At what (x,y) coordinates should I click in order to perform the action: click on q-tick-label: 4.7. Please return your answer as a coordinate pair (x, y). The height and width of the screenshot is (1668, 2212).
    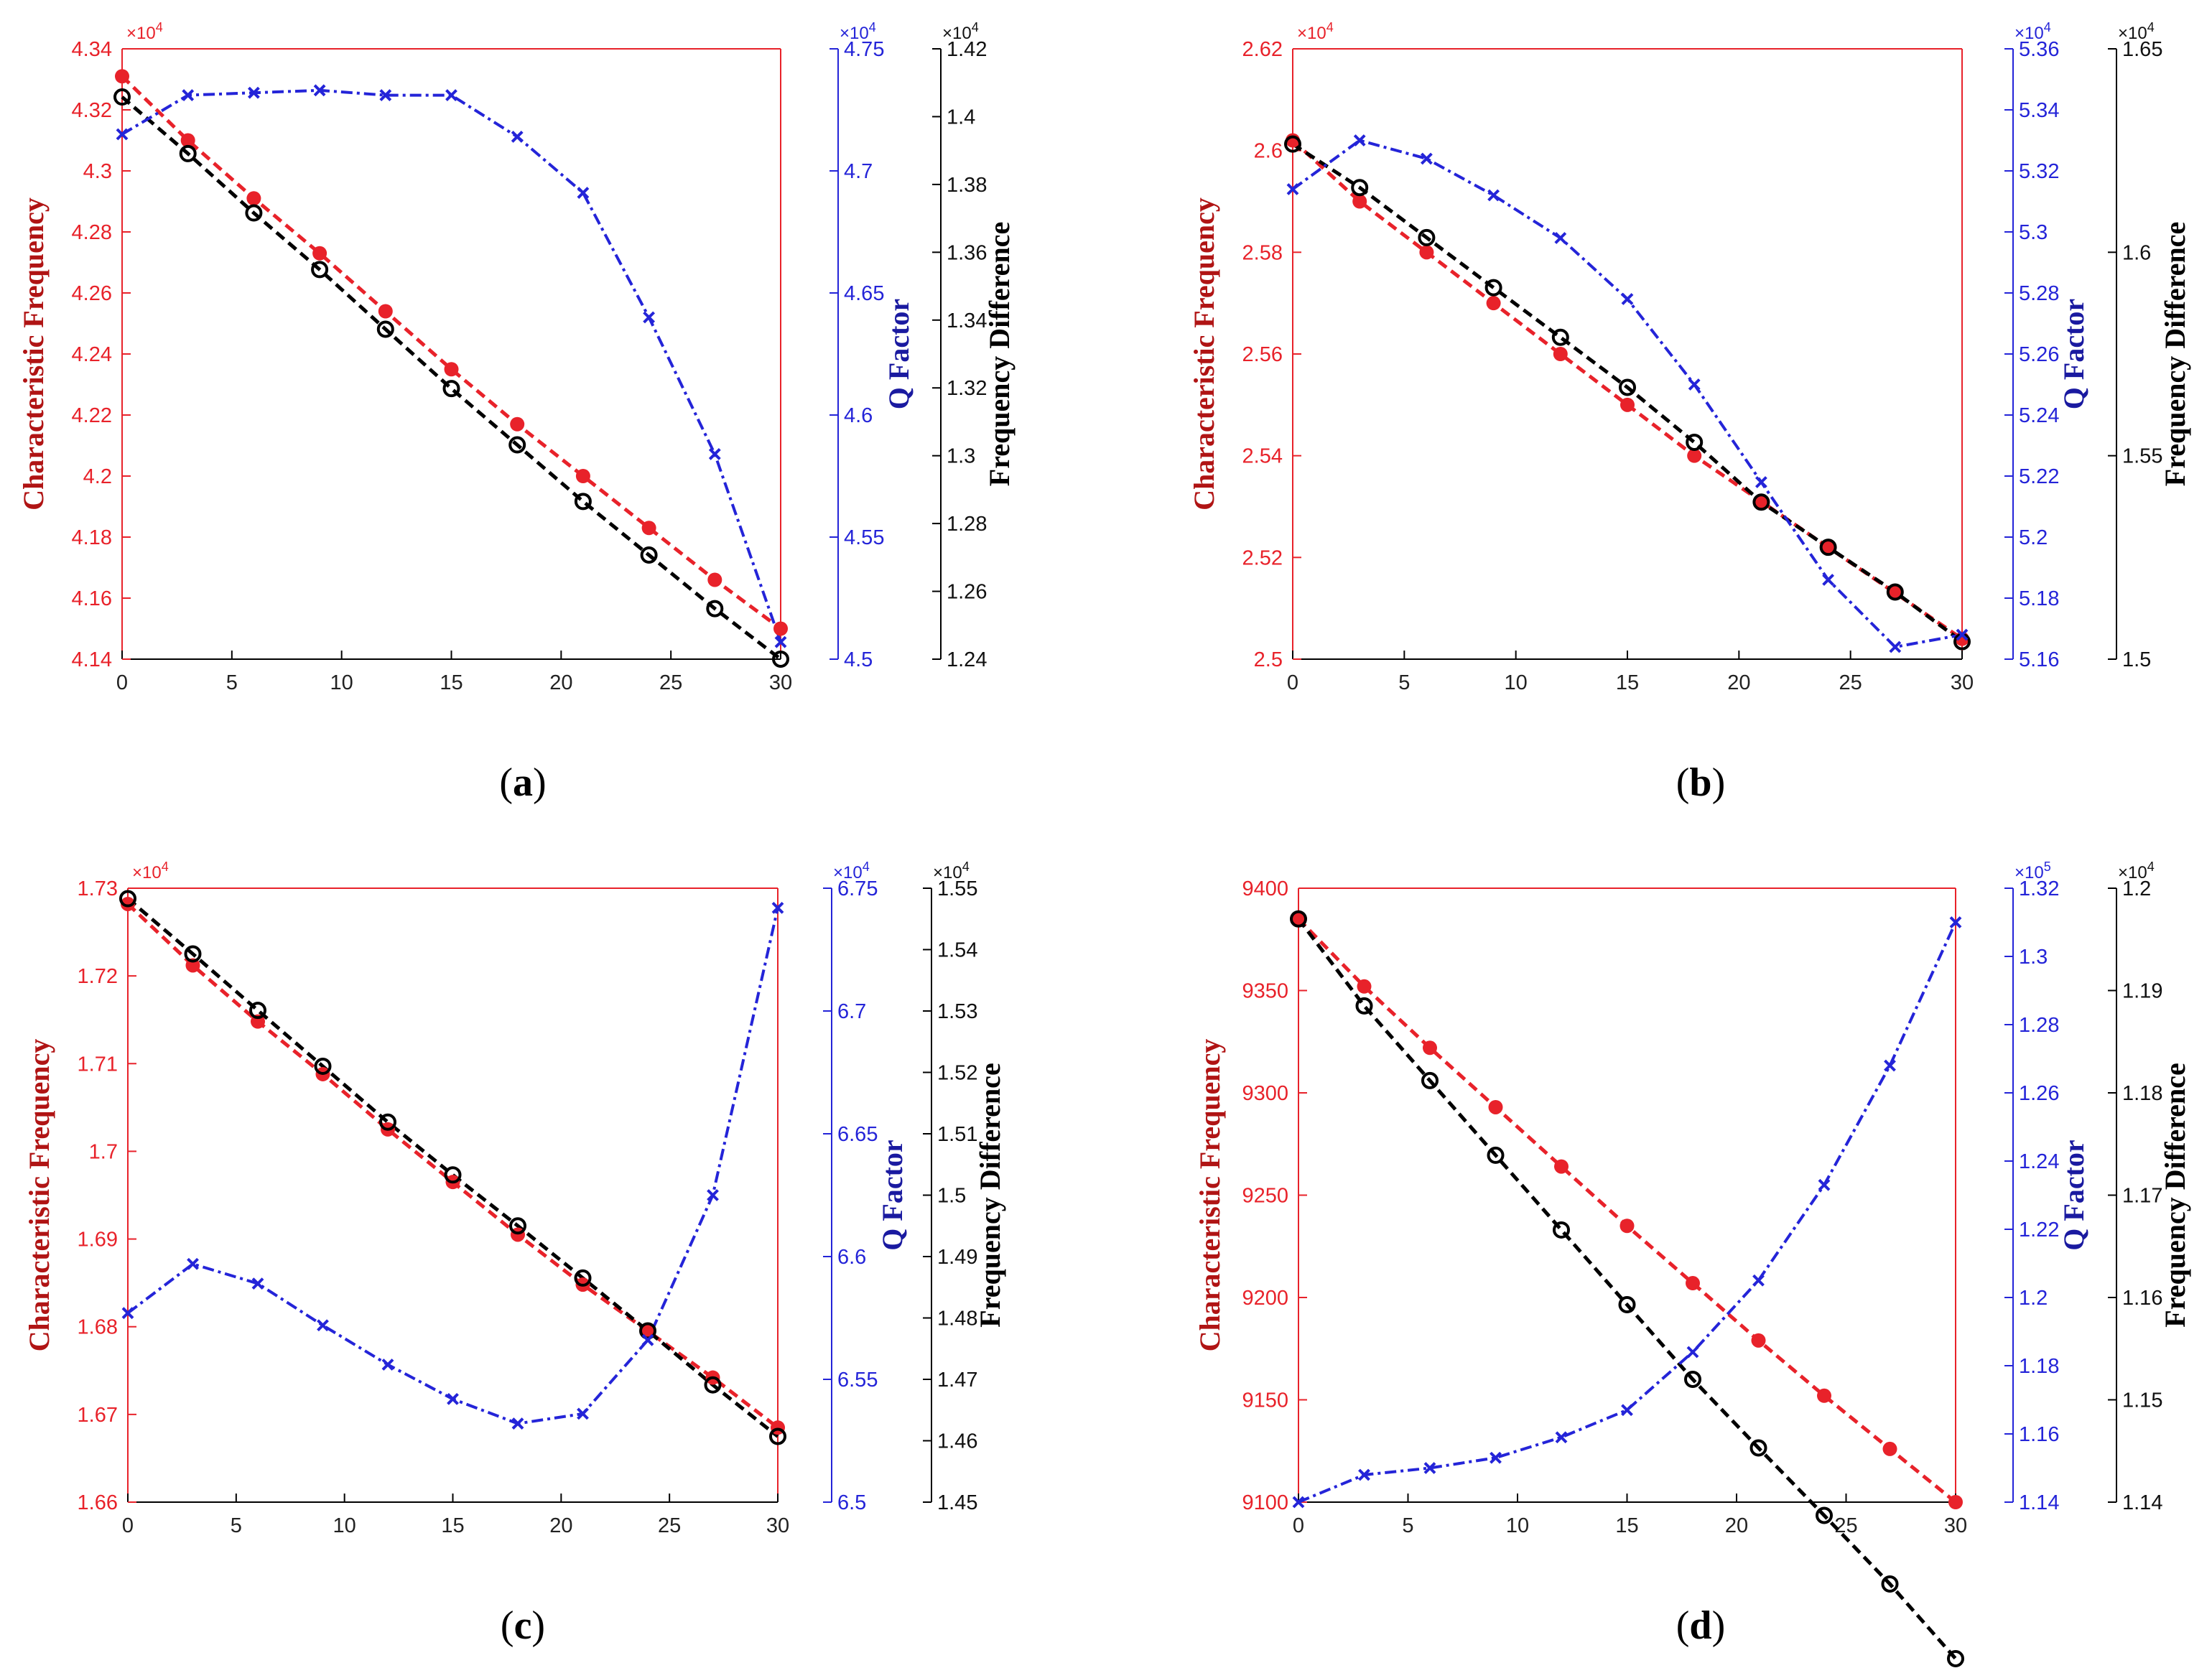
    Looking at the image, I should click on (858, 171).